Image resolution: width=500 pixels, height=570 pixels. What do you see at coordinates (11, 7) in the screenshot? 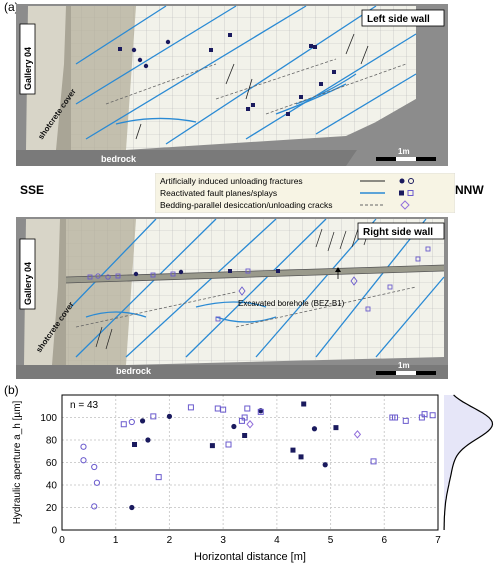
I see `panel-a-label: (a)` at bounding box center [11, 7].